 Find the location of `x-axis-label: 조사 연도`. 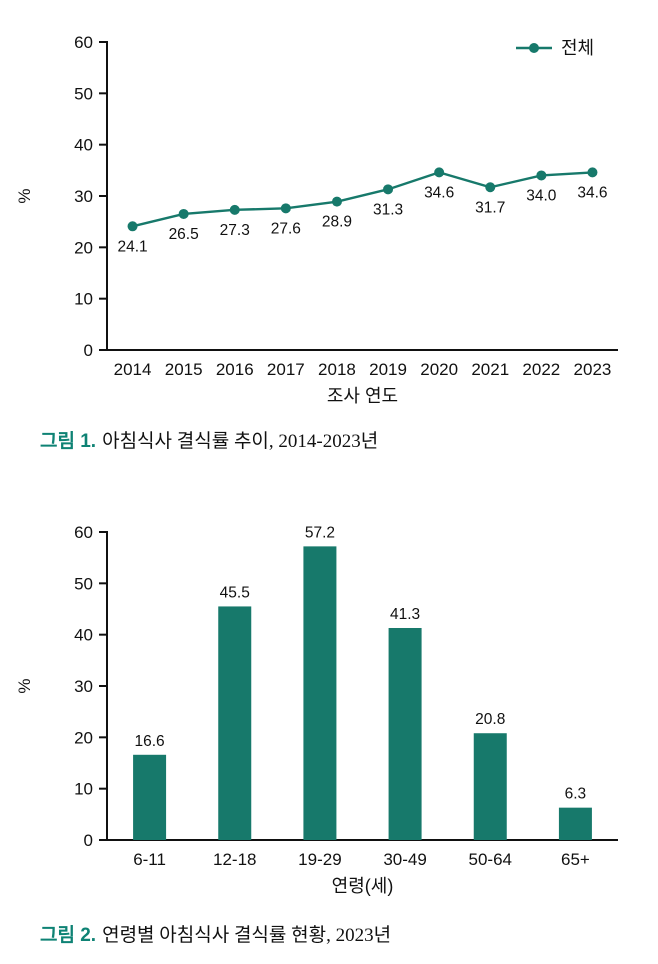

x-axis-label: 조사 연도 is located at coordinates (362, 396).